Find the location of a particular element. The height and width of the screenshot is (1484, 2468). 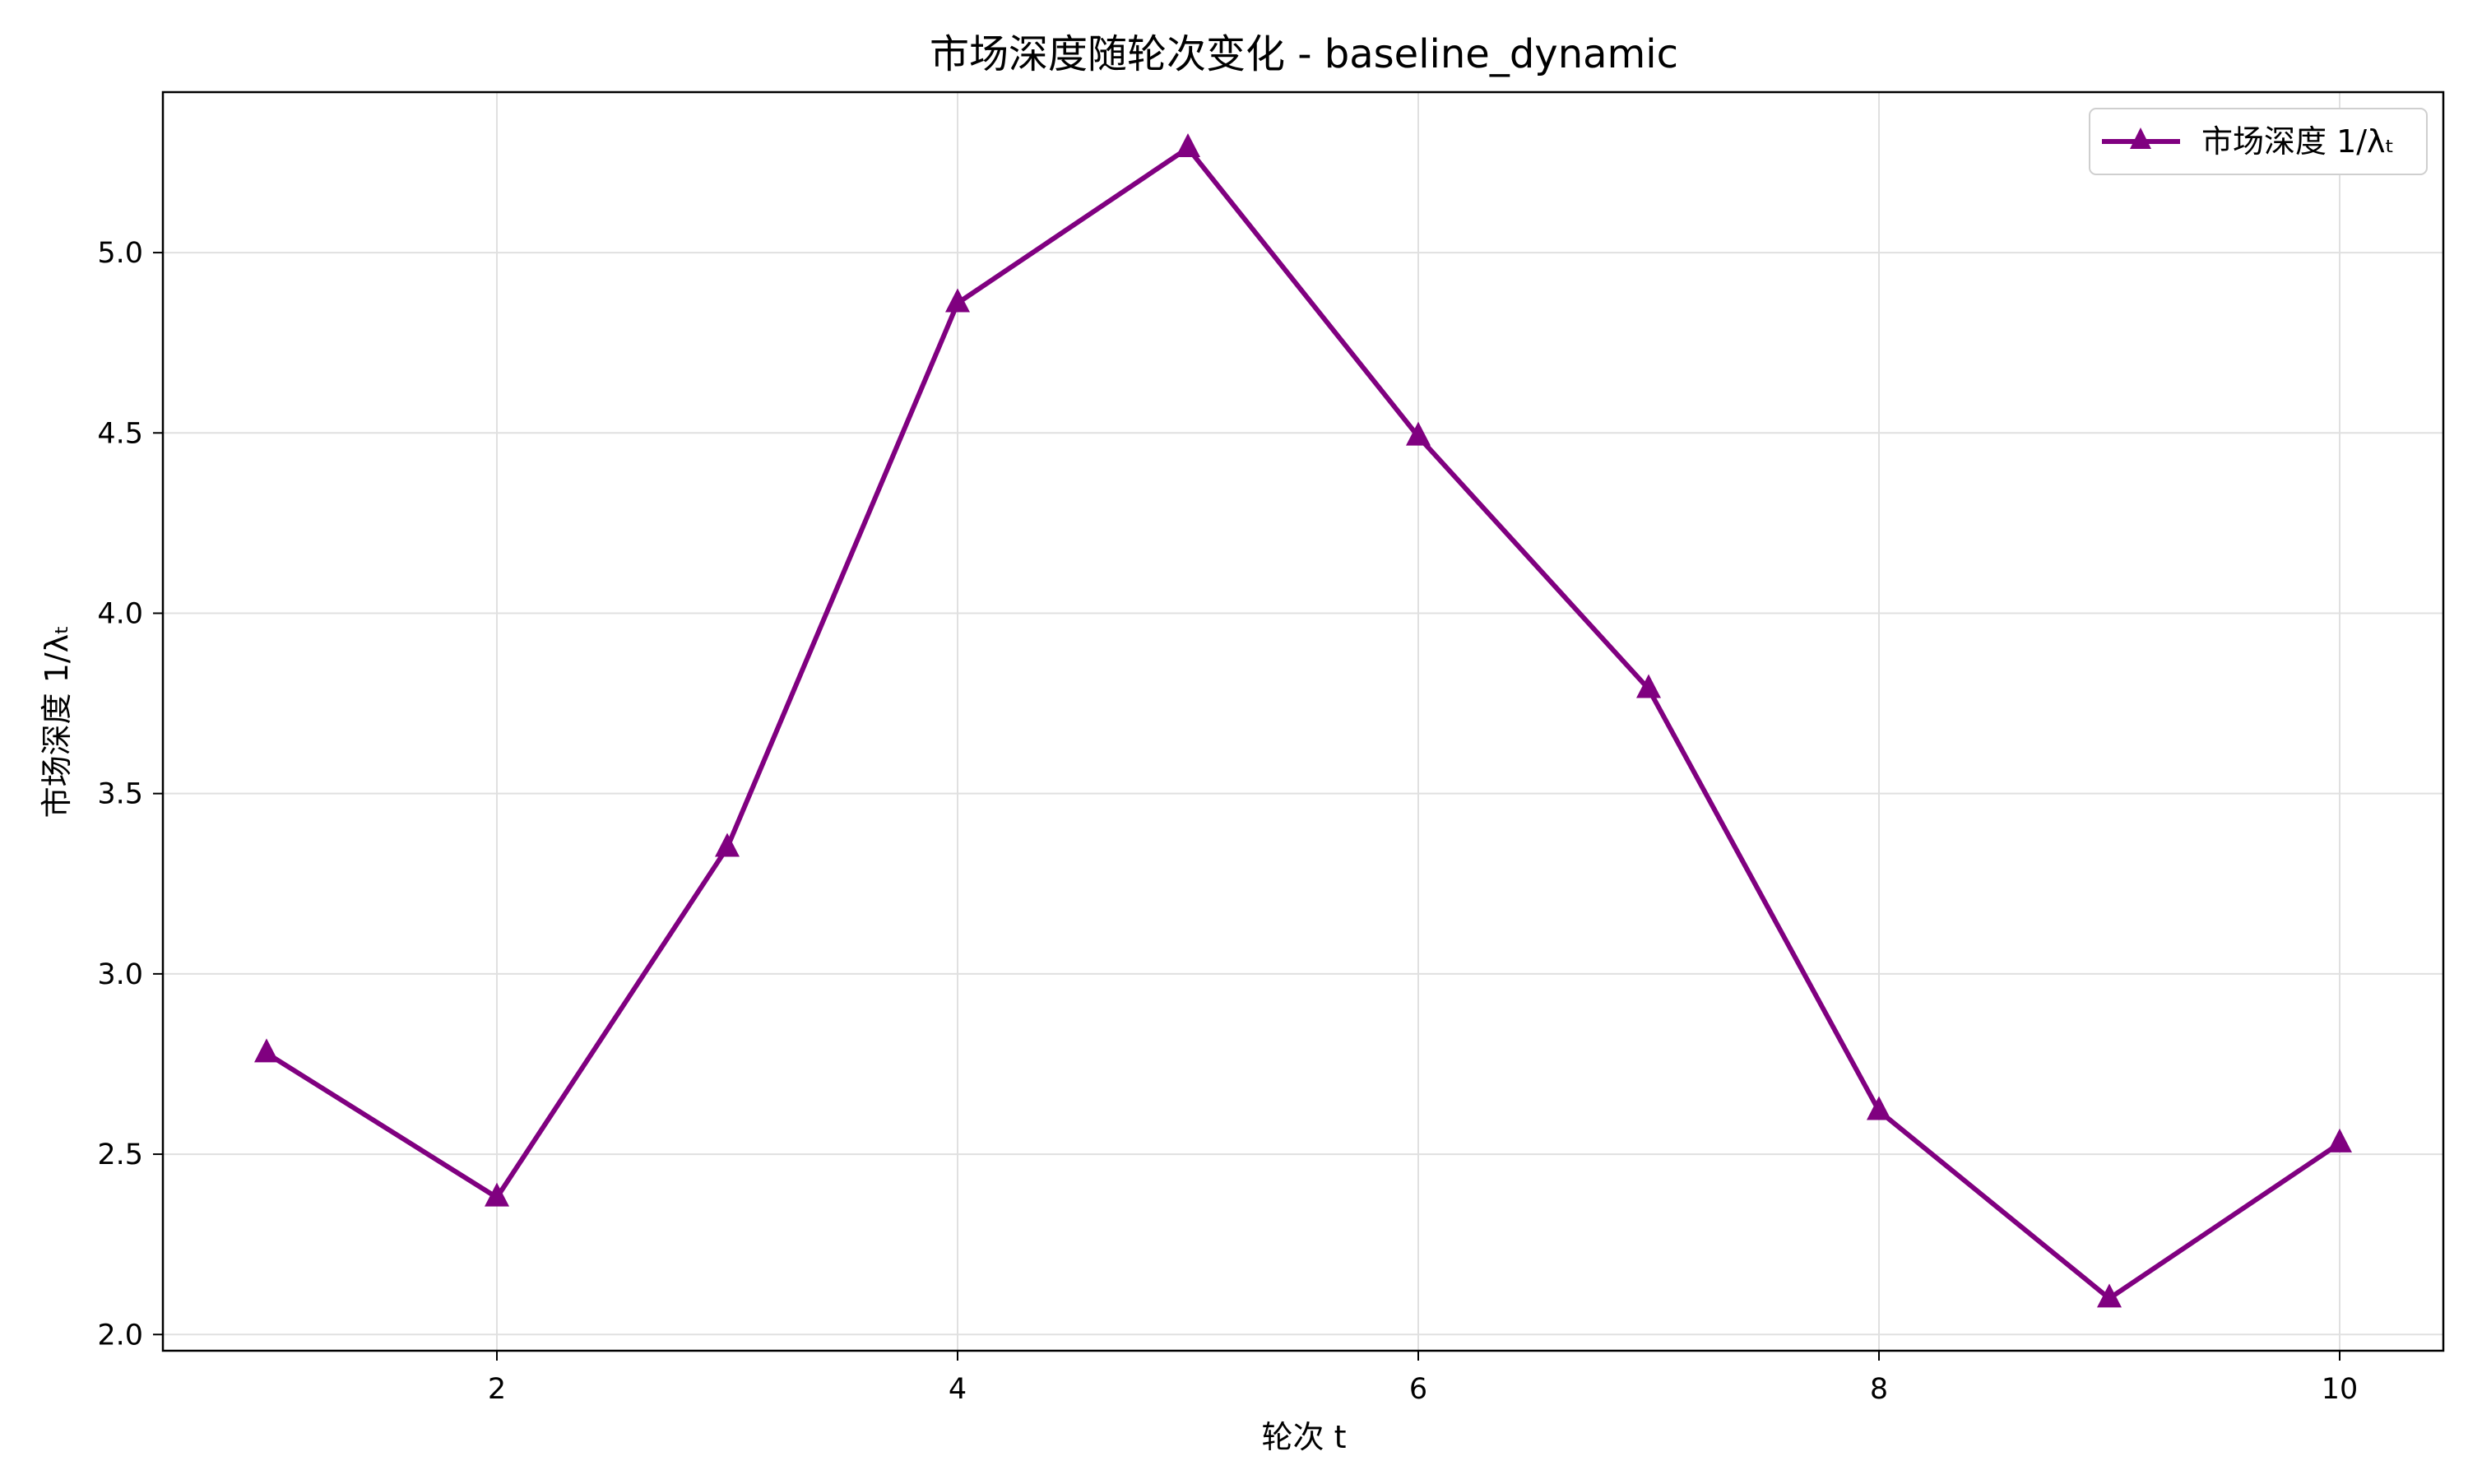

legend-series-label: 市场深度 1/λₜ is located at coordinates (2298, 141).